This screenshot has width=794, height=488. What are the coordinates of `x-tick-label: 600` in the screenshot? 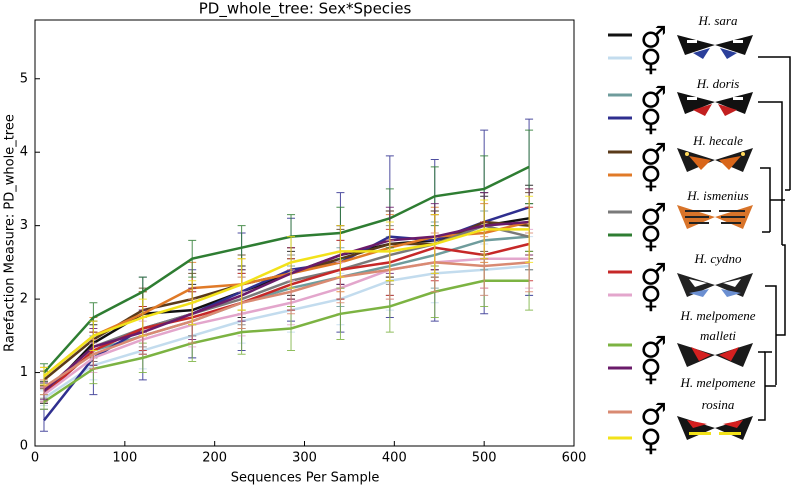 It's located at (574, 458).